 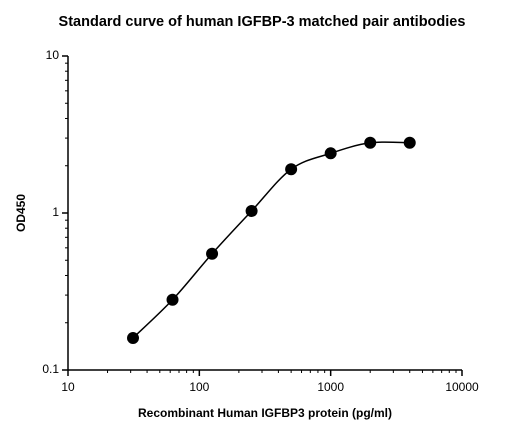 I want to click on y-tick-label: 1, so click(x=55, y=212).